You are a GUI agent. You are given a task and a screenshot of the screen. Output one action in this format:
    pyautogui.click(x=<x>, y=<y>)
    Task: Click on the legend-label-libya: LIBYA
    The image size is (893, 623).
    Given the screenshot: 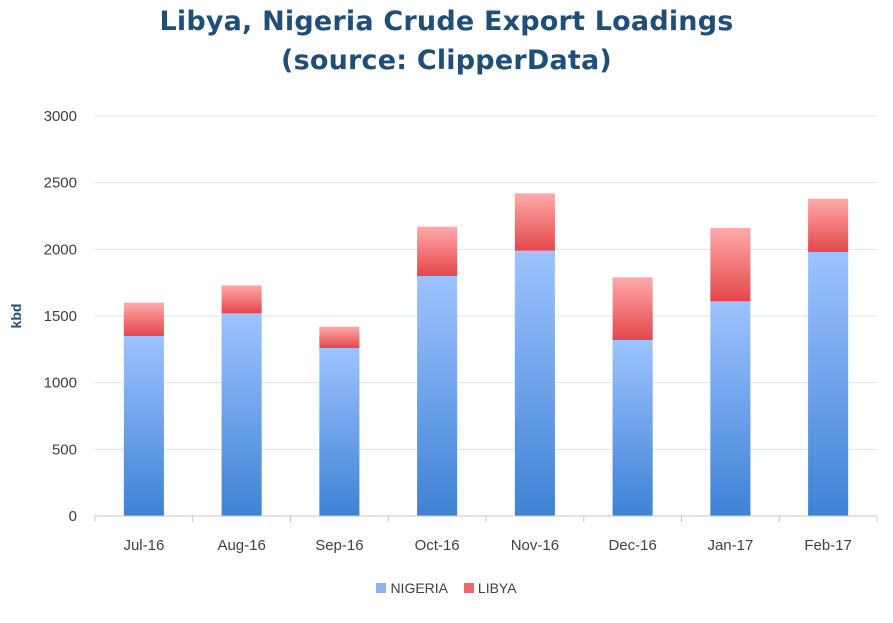 What is the action you would take?
    pyautogui.click(x=497, y=588)
    